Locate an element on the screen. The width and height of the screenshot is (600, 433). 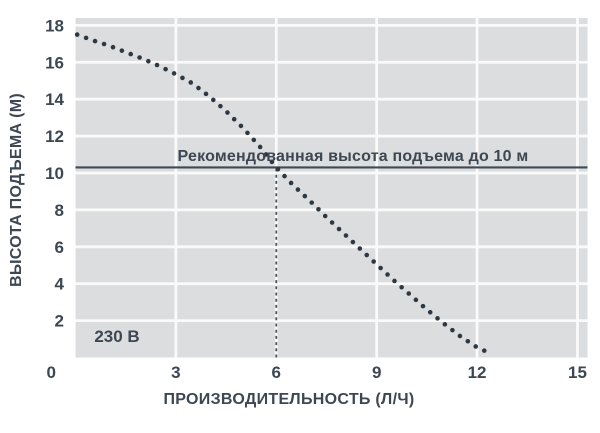
y-axis-title: ВЫСОТА ПОДЪЕМА (М) is located at coordinates (16, 190).